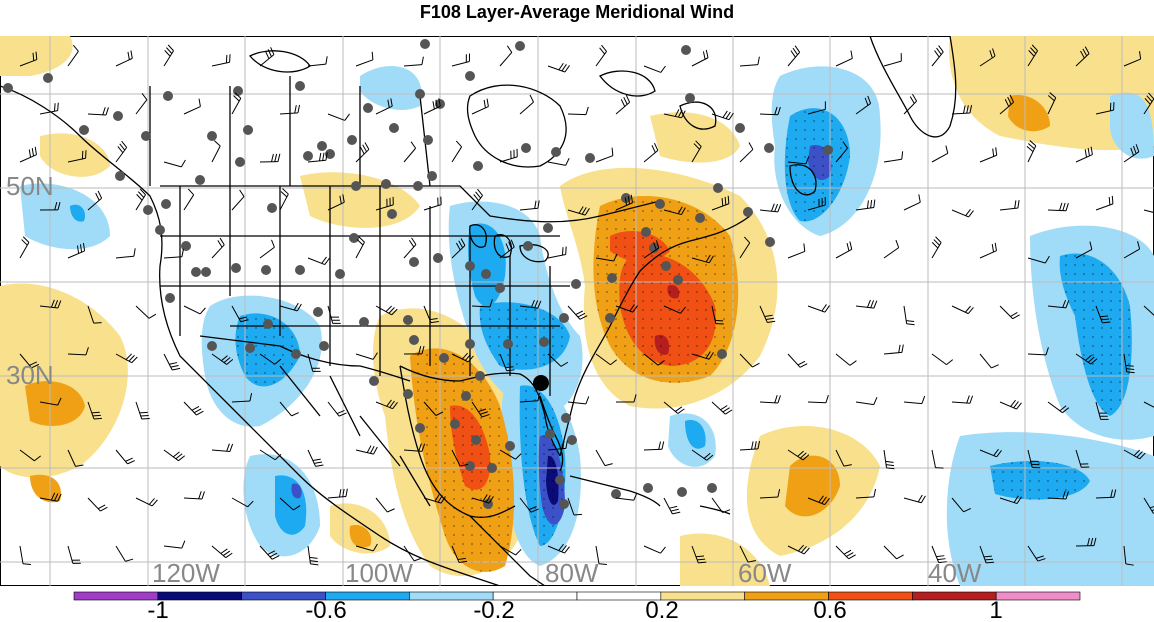  Describe the element at coordinates (829, 609) in the screenshot. I see `colorbar-label: 0.6` at that location.